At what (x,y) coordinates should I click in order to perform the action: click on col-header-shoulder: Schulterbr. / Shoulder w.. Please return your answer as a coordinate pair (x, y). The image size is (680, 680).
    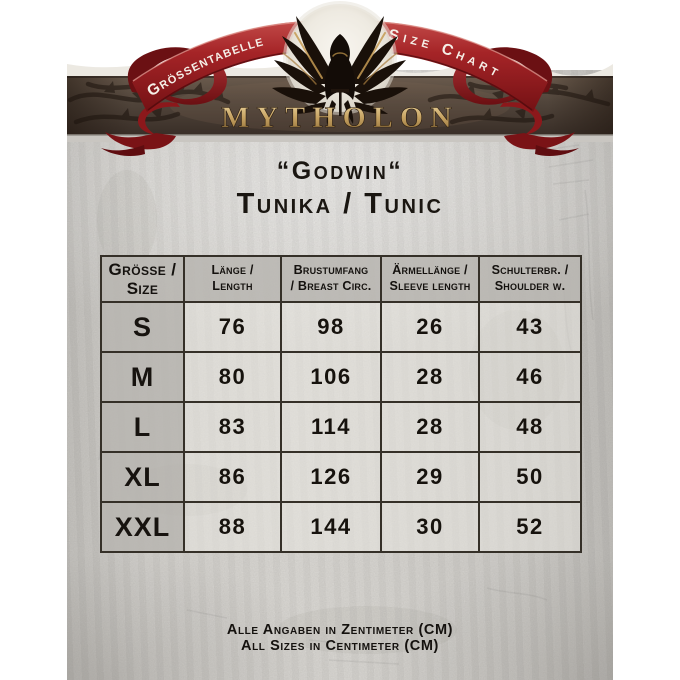
    Looking at the image, I should click on (530, 279).